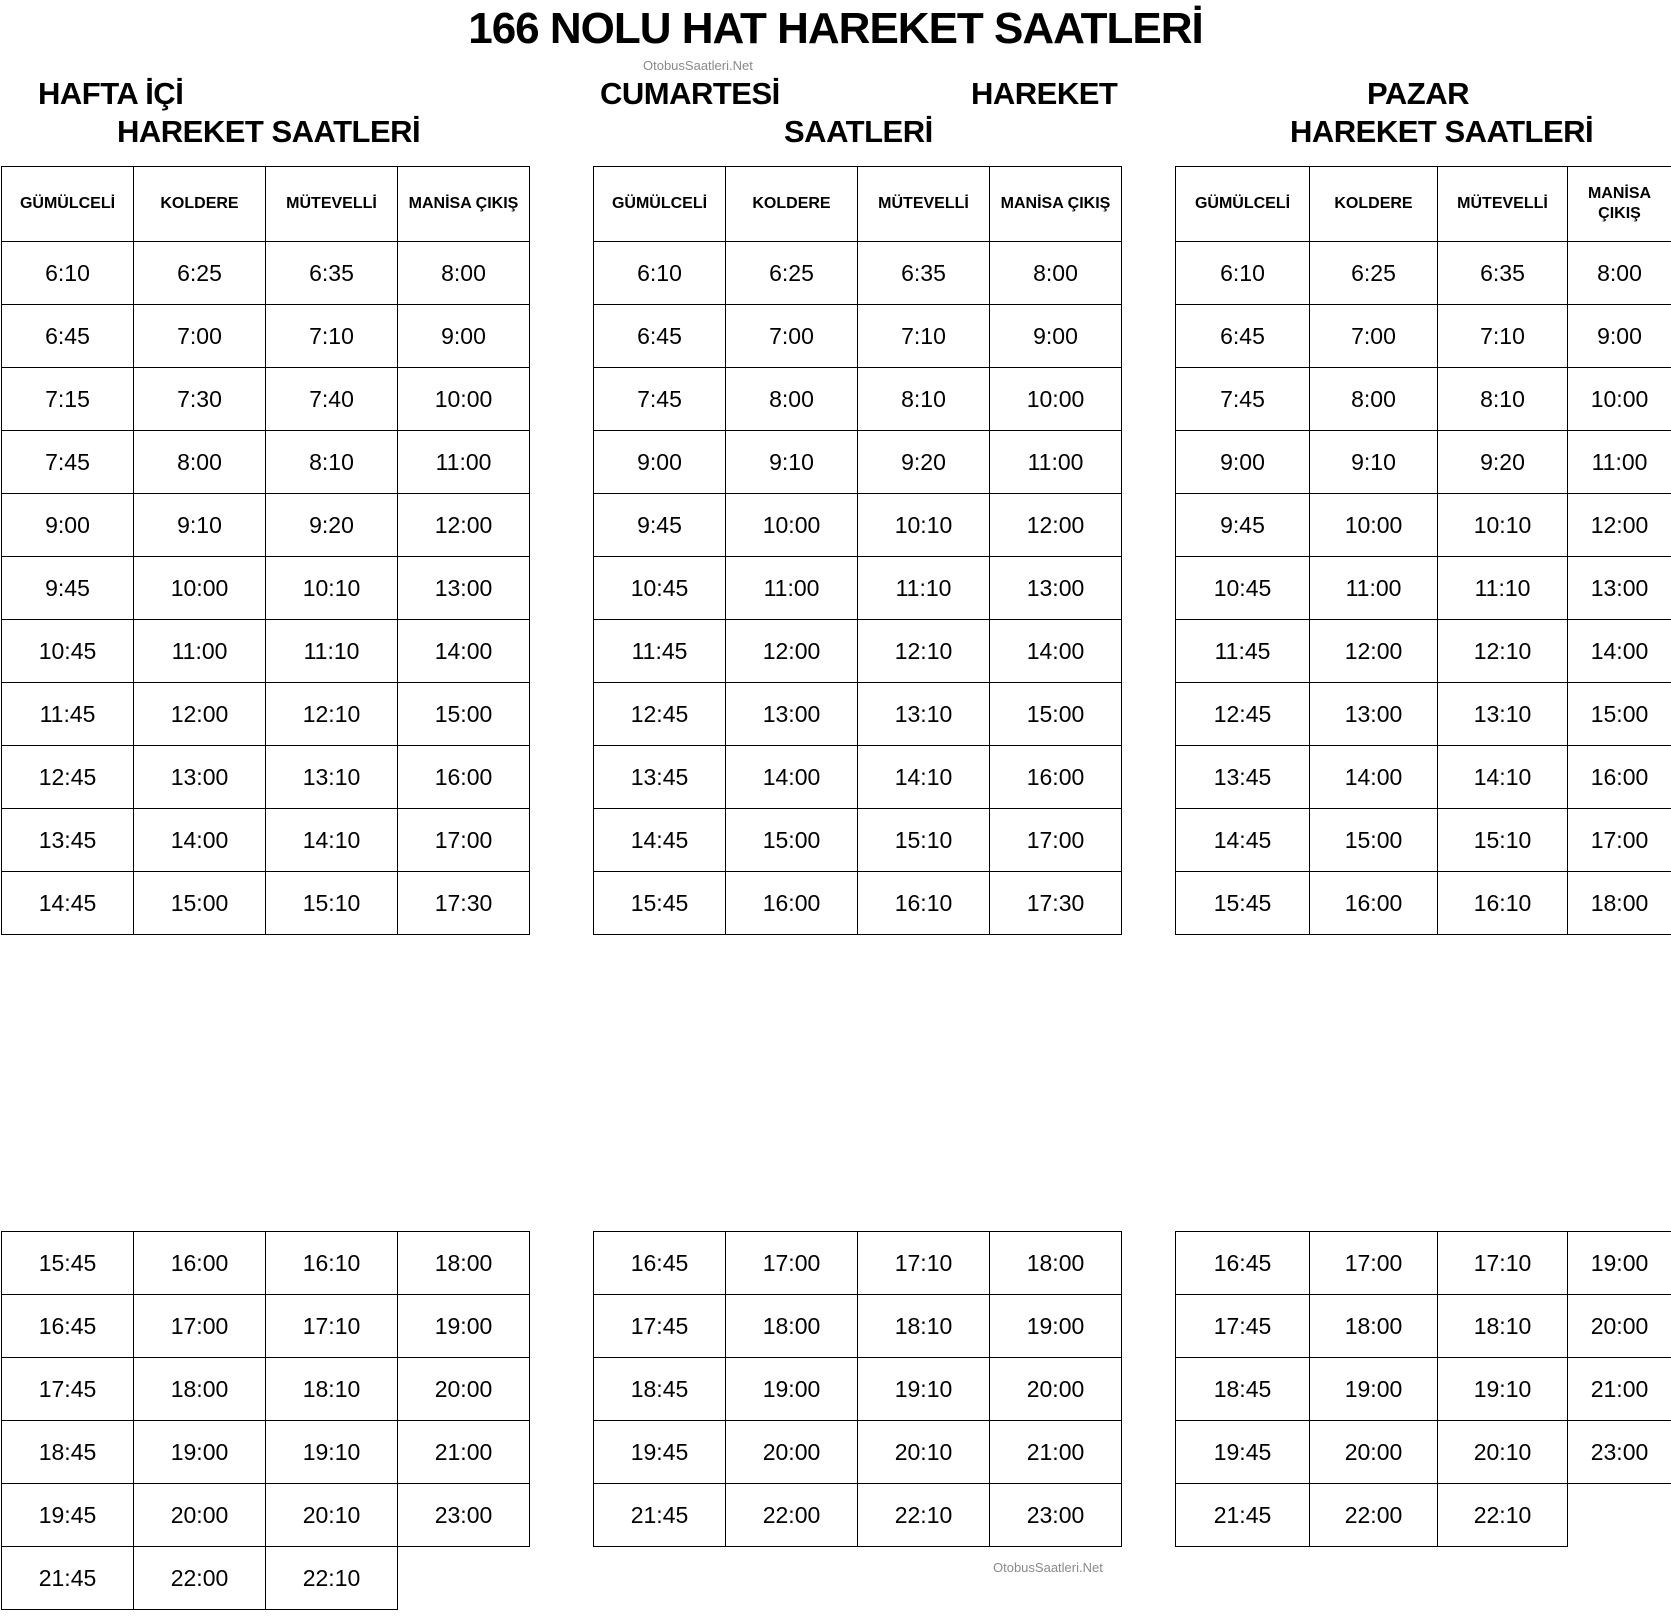 Image resolution: width=1671 pixels, height=1620 pixels. Describe the element at coordinates (463, 588) in the screenshot. I see `time-cell: 13:00` at that location.